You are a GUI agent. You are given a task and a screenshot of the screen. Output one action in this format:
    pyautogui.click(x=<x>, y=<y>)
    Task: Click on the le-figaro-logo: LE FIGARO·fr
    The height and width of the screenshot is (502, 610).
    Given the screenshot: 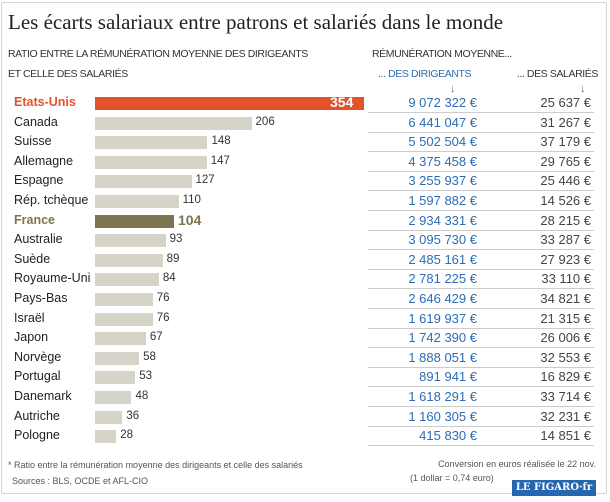 What is the action you would take?
    pyautogui.click(x=554, y=488)
    